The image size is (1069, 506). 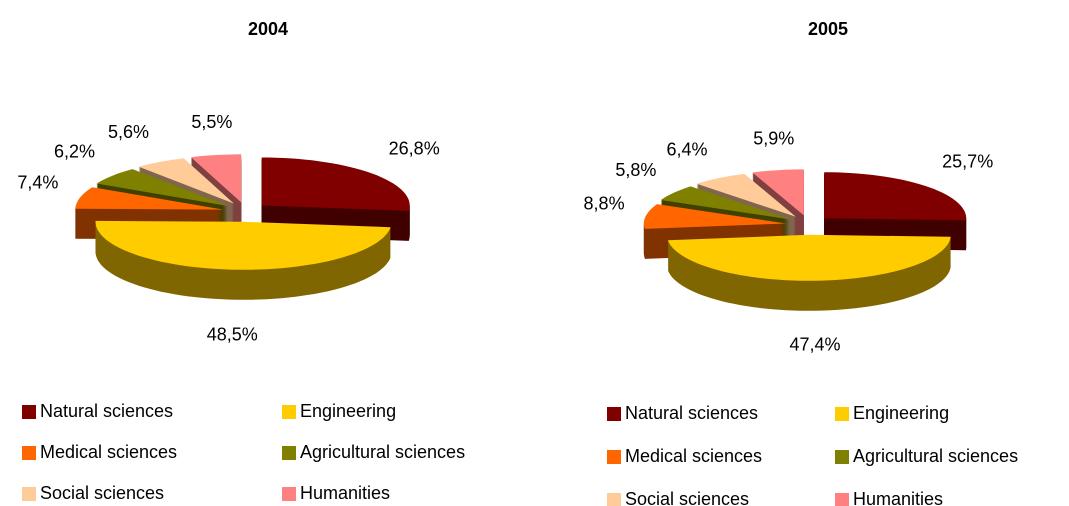 I want to click on data-label: 7,4%, so click(x=37, y=182).